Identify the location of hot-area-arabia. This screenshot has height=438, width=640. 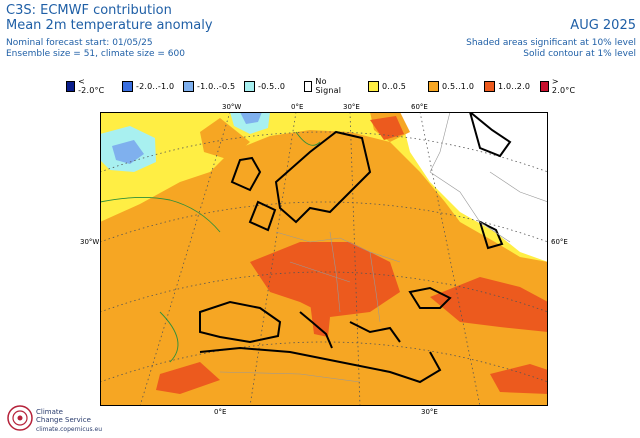
(519, 379).